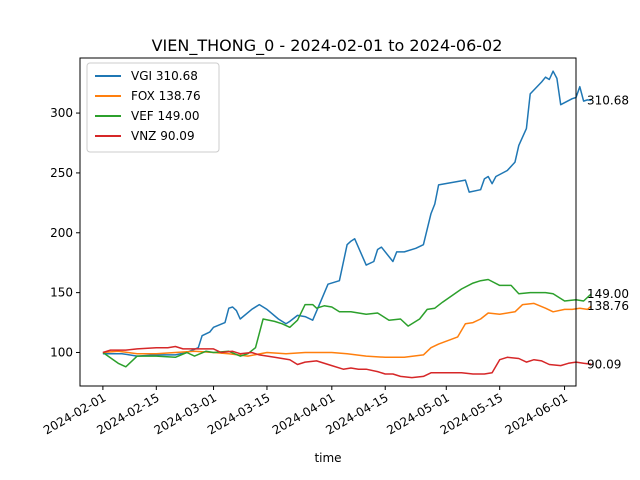  What do you see at coordinates (61, 293) in the screenshot?
I see `y-tick-label: 150` at bounding box center [61, 293].